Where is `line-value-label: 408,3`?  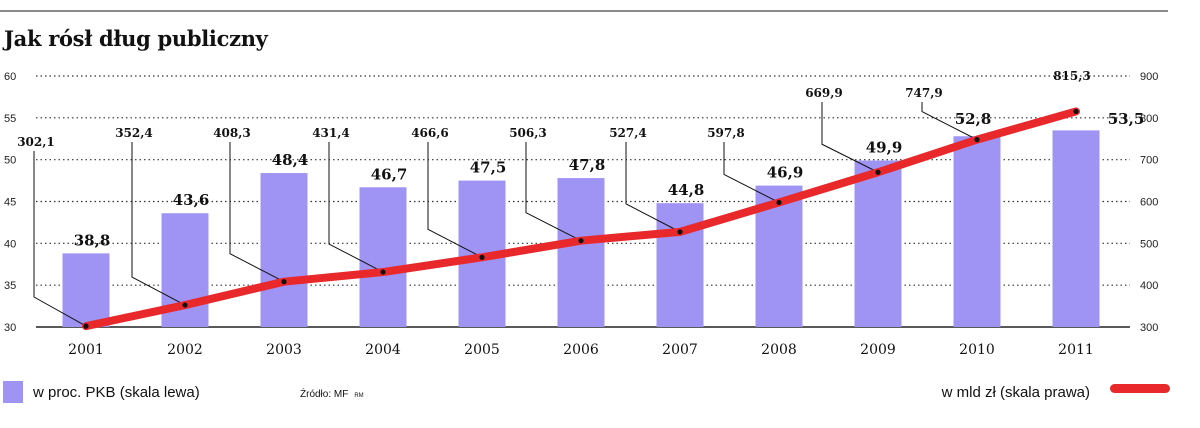
line-value-label: 408,3 is located at coordinates (232, 133).